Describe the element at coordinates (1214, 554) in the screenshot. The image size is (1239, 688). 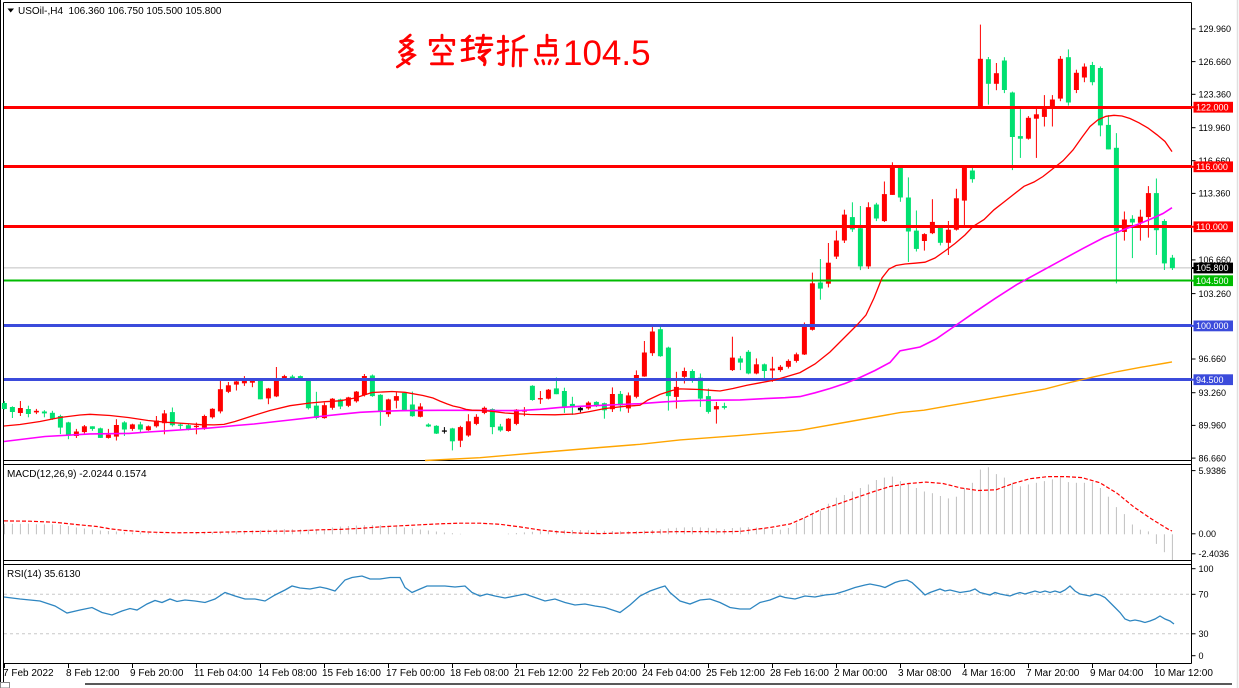
I see `svg-text: -2.4036` at that location.